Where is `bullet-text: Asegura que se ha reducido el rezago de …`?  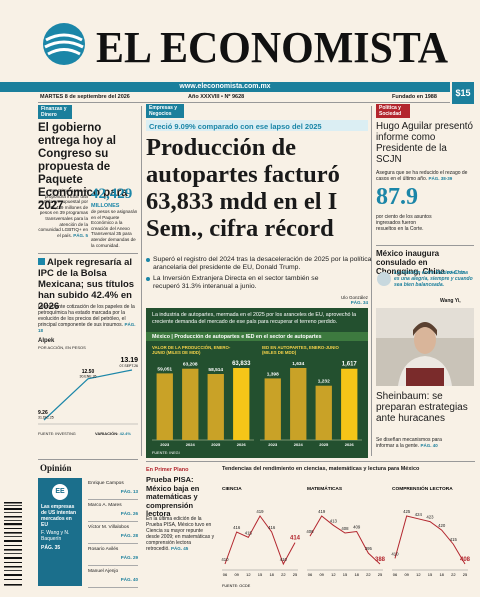 bullet-text: Asegura que se ha reducido el rezago de … is located at coordinates (422, 176).